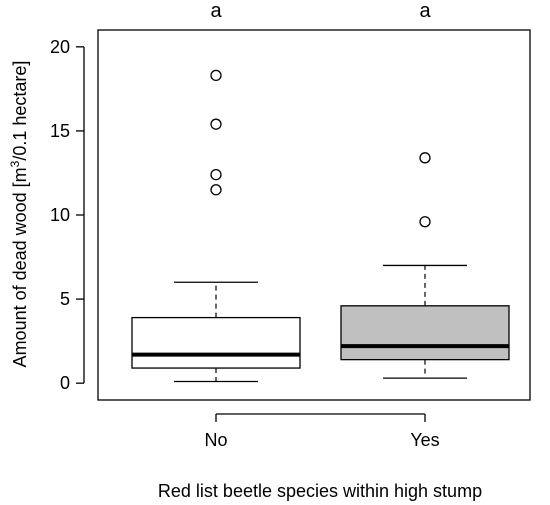 The image size is (550, 505). What do you see at coordinates (322, 431) in the screenshot?
I see `x-axis: No Yes` at bounding box center [322, 431].